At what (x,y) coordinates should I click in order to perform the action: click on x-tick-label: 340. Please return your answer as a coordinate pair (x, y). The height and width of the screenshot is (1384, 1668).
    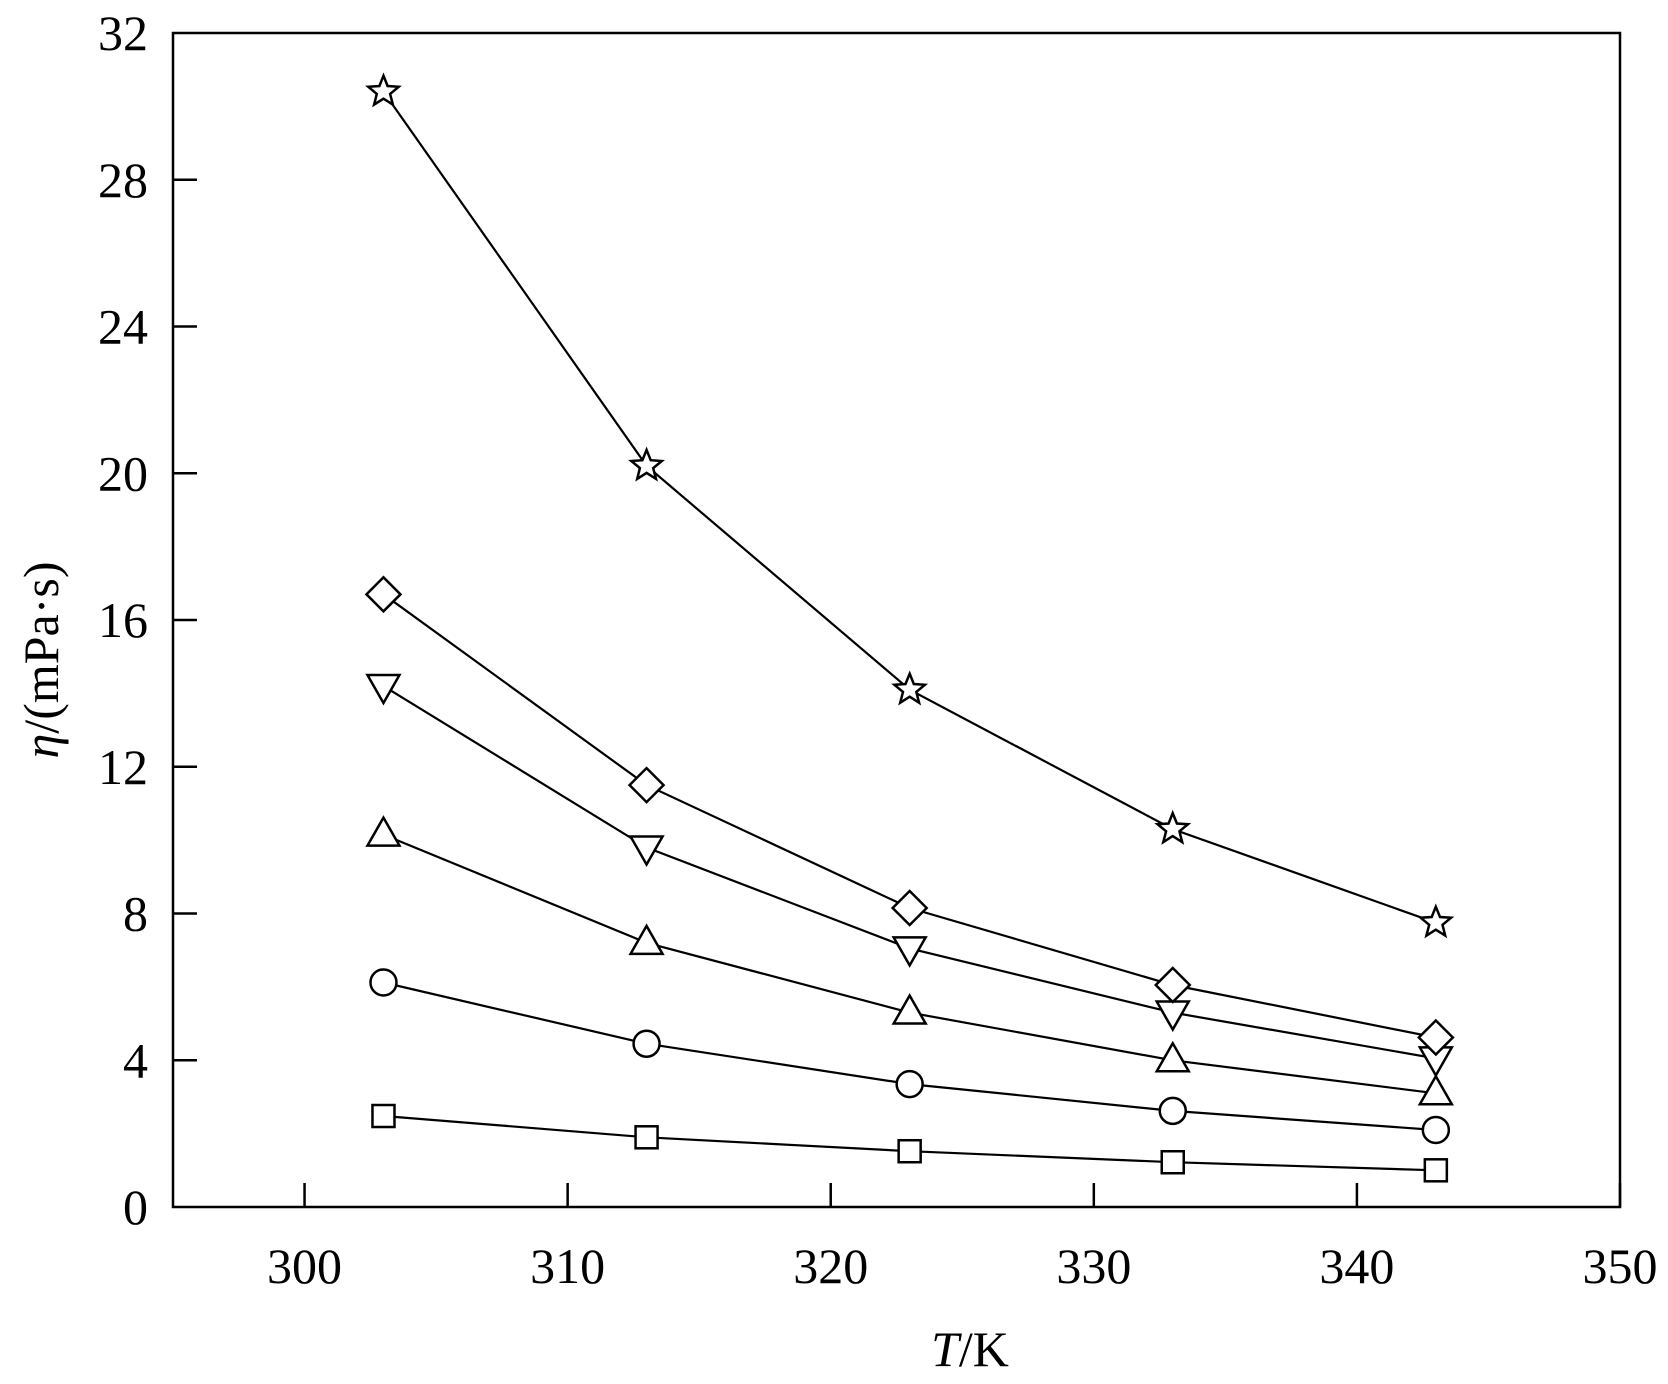
    Looking at the image, I should click on (1356, 1266).